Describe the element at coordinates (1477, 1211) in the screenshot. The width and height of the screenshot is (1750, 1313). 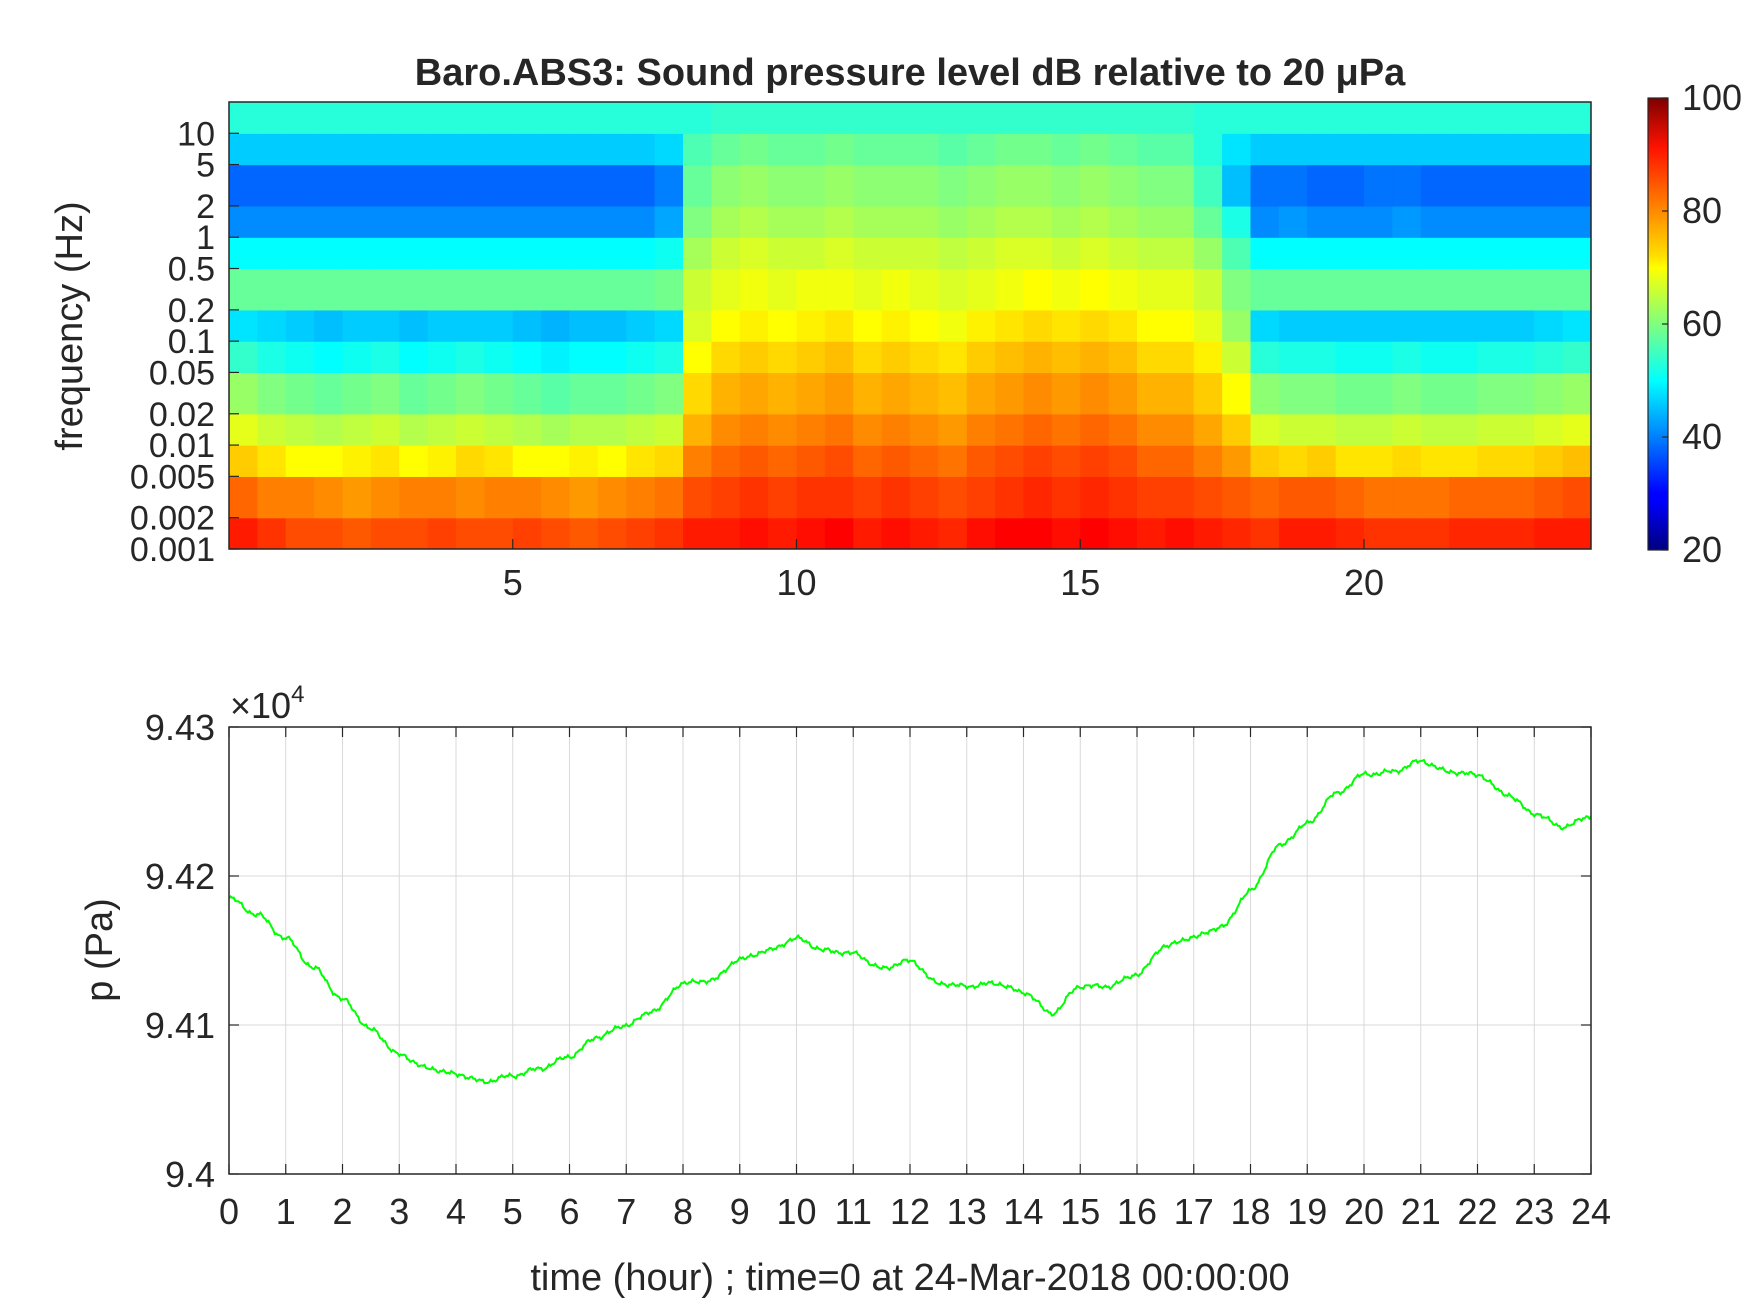
I see `pressure-x-tick-label: 22` at that location.